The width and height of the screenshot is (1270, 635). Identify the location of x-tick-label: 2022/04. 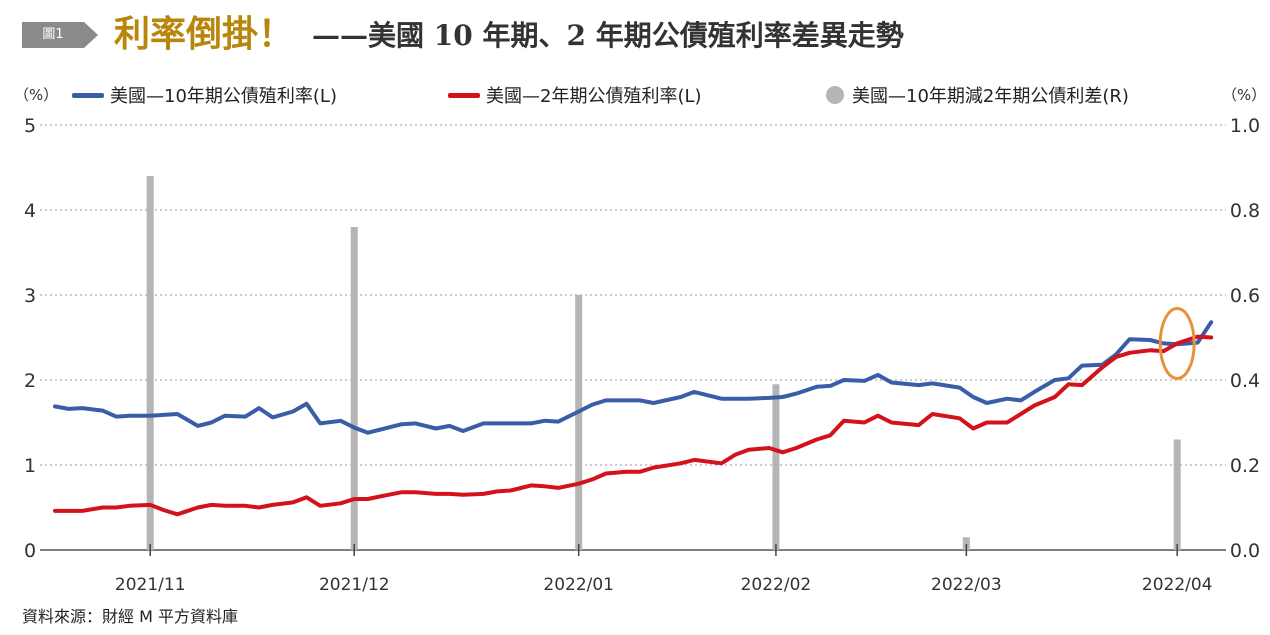
(1177, 585).